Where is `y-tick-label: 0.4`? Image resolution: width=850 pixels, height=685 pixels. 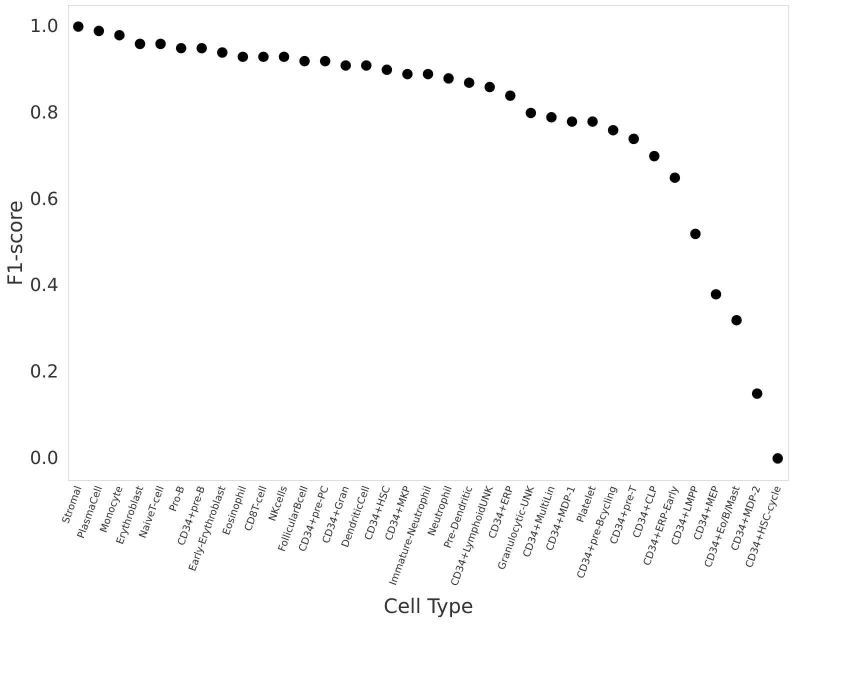
y-tick-label: 0.4 is located at coordinates (44, 285).